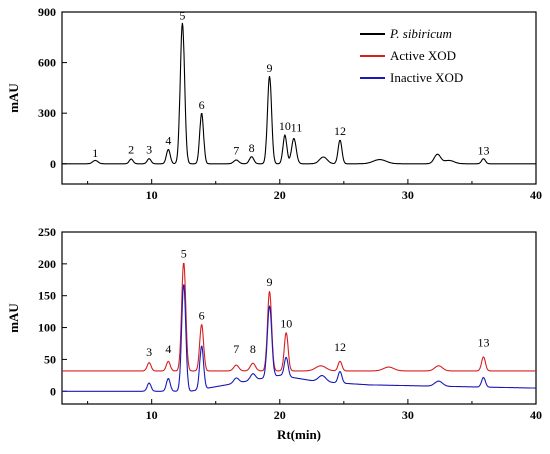  Describe the element at coordinates (47, 264) in the screenshot. I see `y-tick-label: 200` at that location.